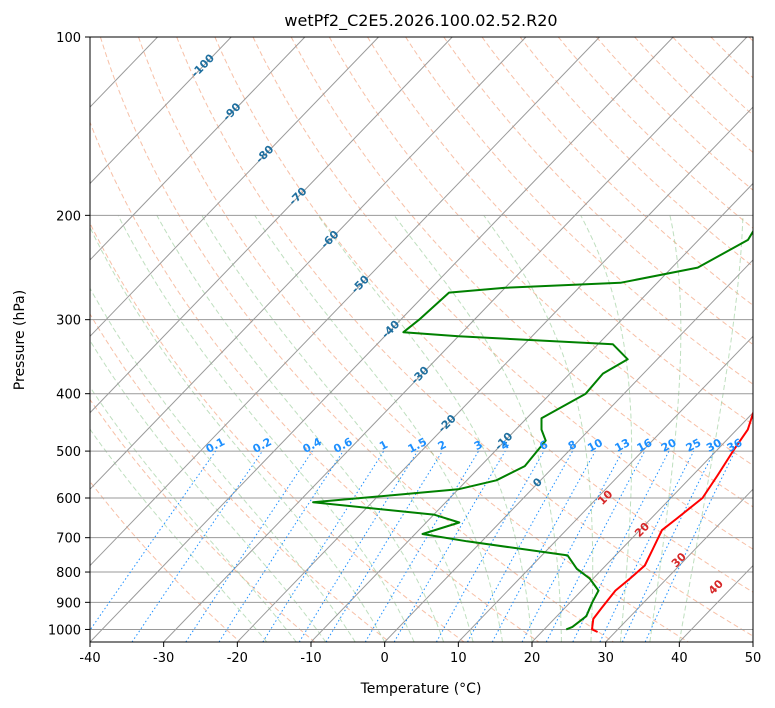 Image resolution: width=775 pixels, height=708 pixels. What do you see at coordinates (694, 445) in the screenshot?
I see `mixing-ratio-label: 25` at bounding box center [694, 445].